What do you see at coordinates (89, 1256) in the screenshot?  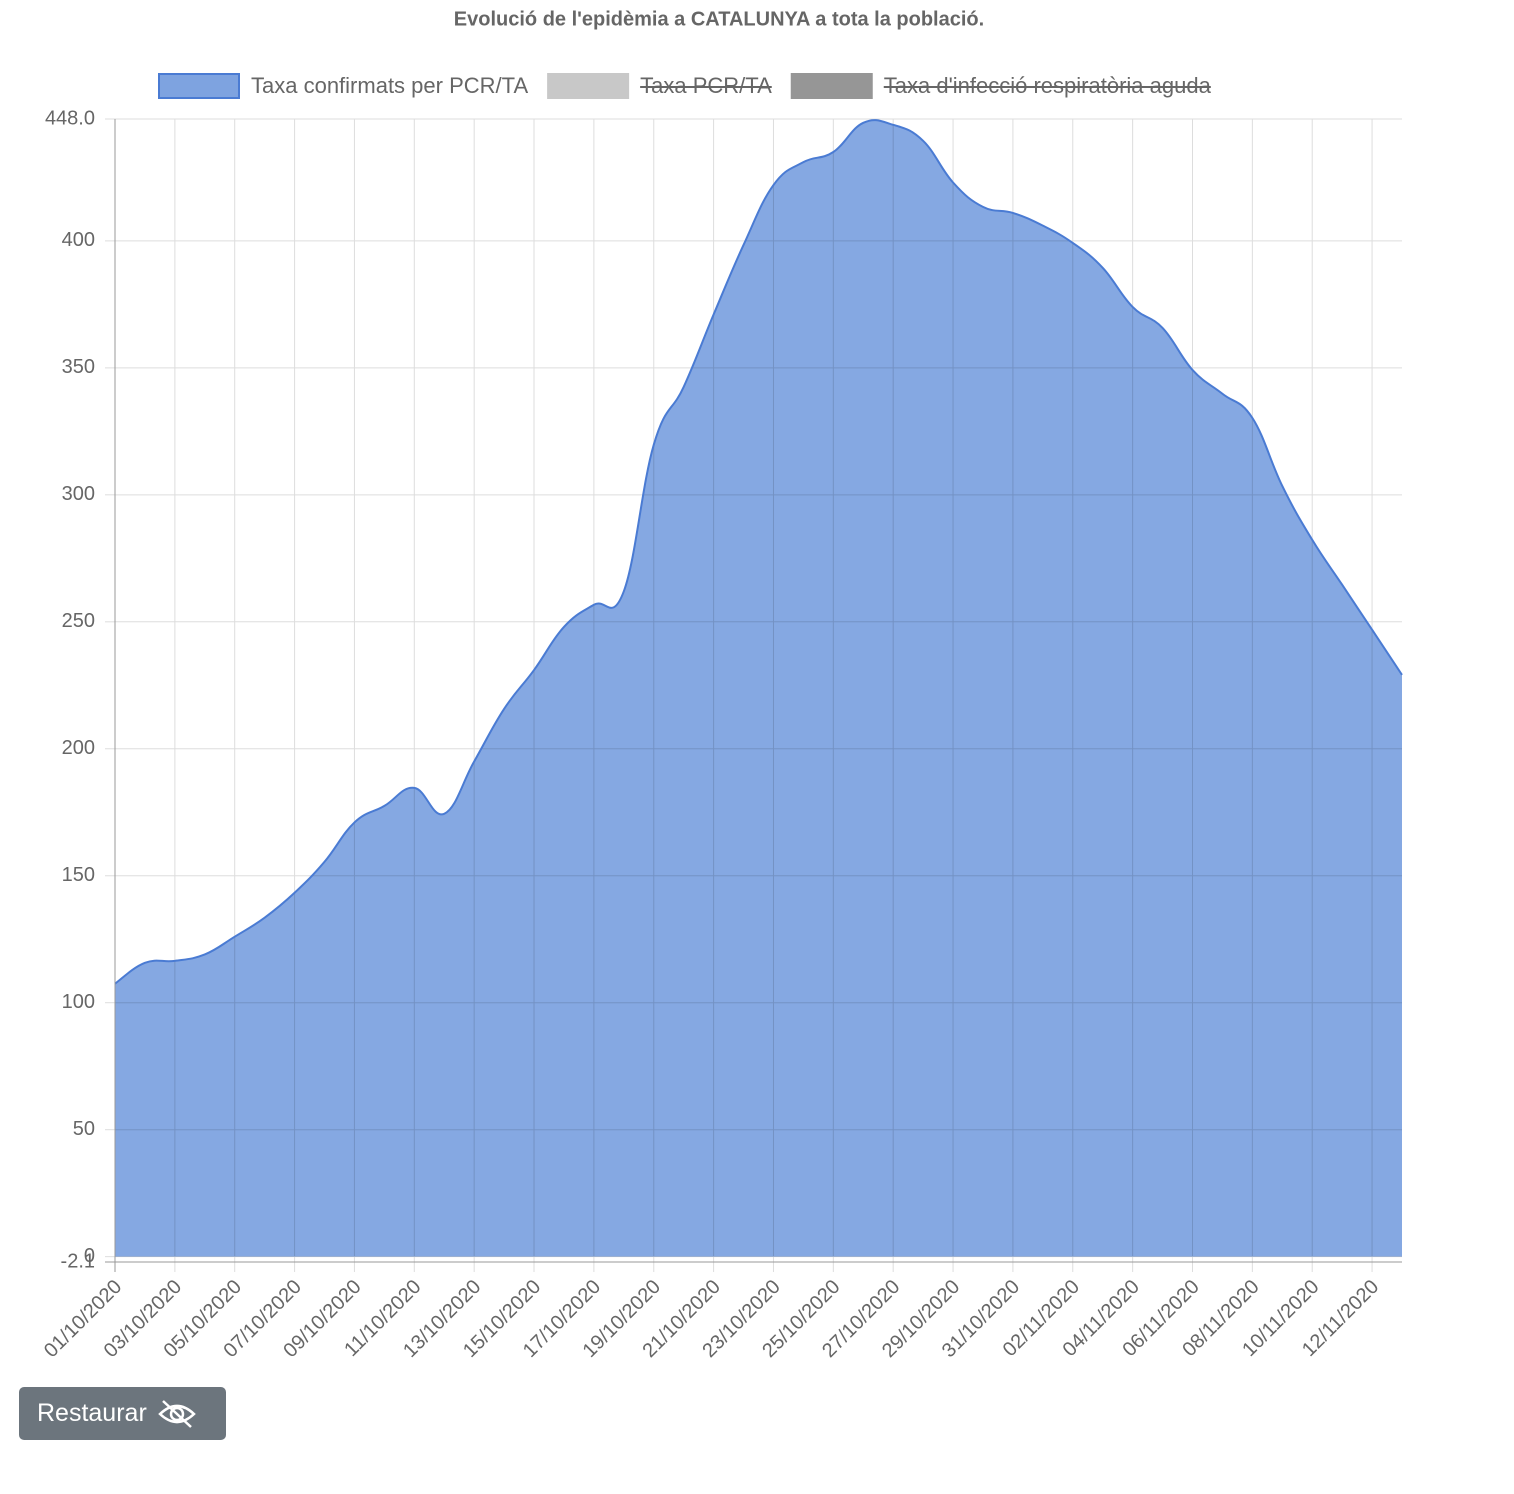 I see `y-tick-label: 0` at bounding box center [89, 1256].